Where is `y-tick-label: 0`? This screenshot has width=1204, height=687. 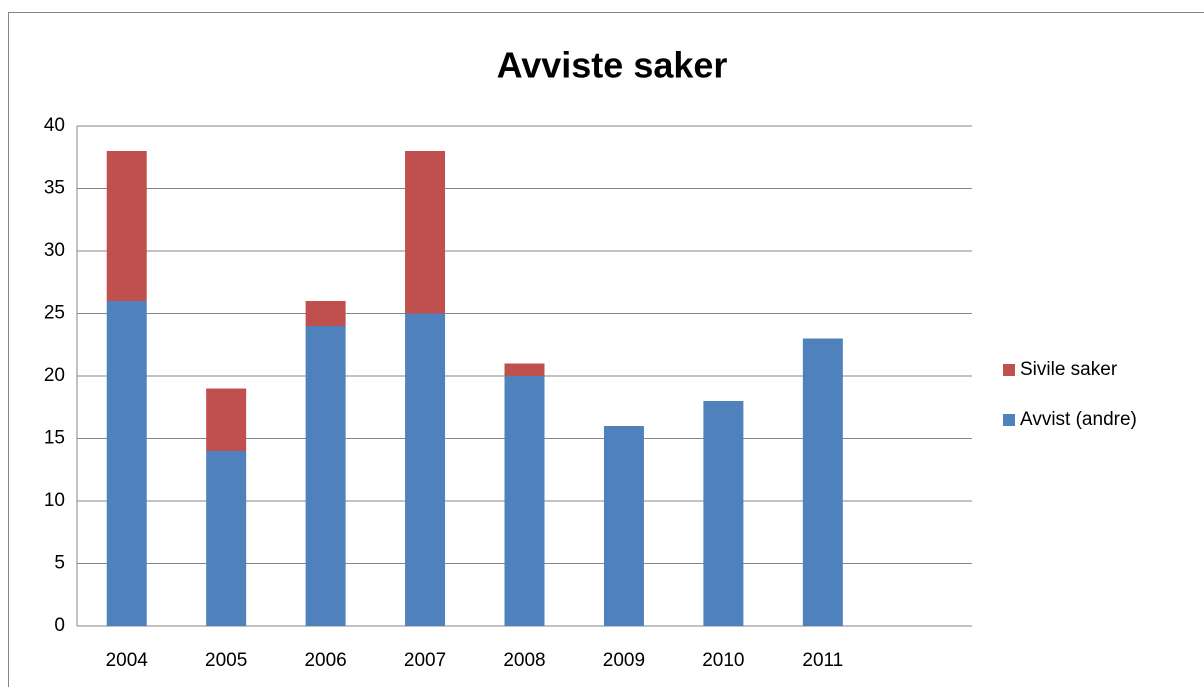 y-tick-label: 0 is located at coordinates (59, 625).